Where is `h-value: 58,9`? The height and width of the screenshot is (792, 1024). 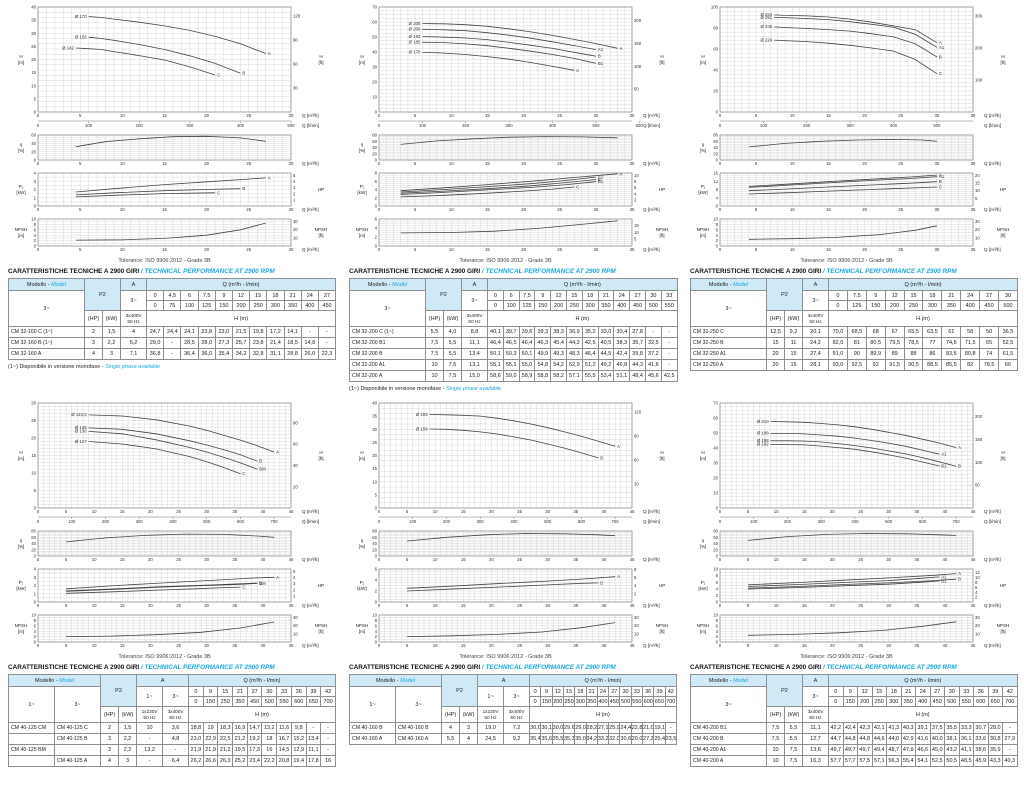
h-value: 58,9 is located at coordinates (527, 376).